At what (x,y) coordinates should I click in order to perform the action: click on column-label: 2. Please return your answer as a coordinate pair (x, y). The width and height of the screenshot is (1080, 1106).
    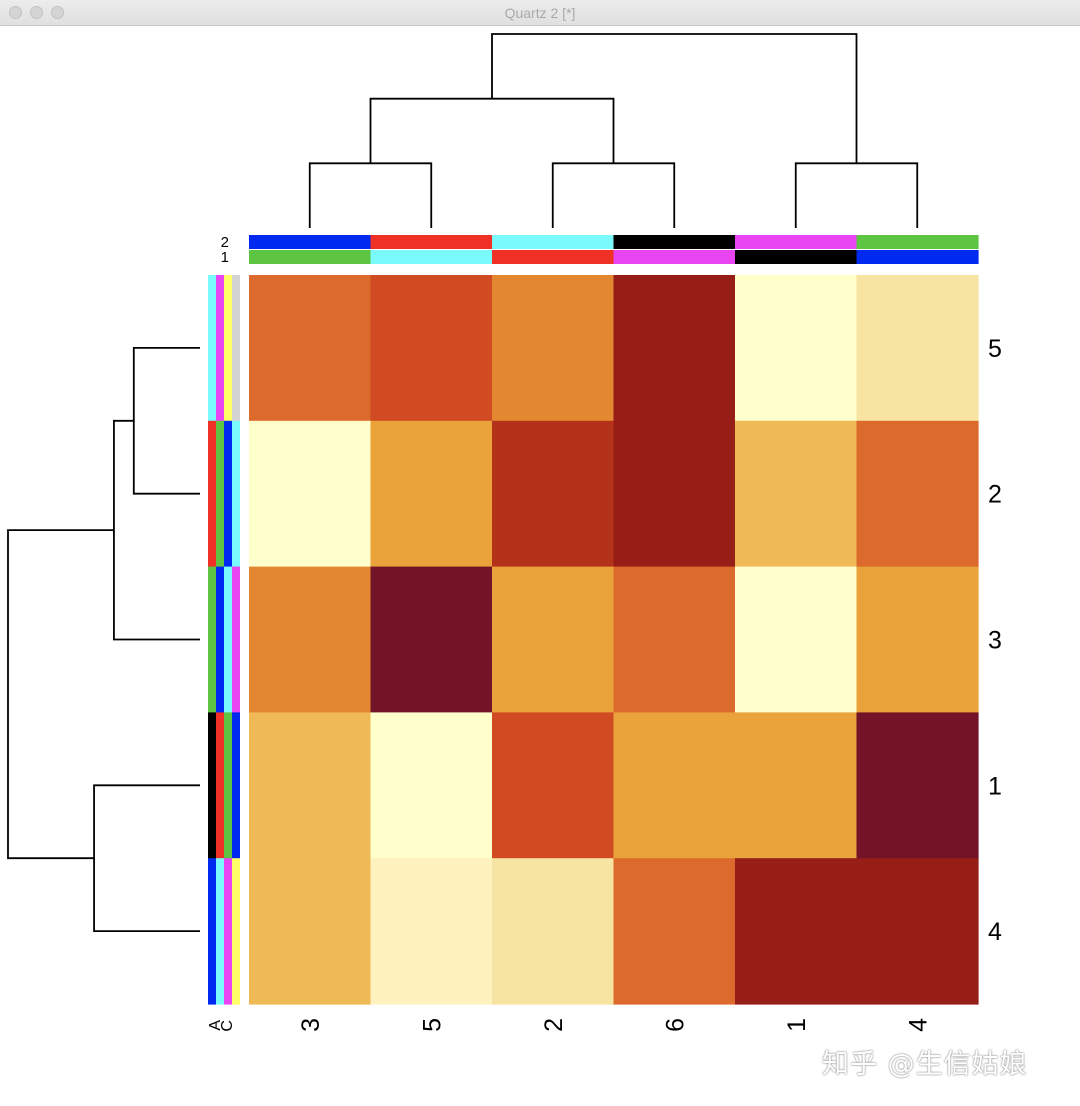
    Looking at the image, I should click on (554, 1025).